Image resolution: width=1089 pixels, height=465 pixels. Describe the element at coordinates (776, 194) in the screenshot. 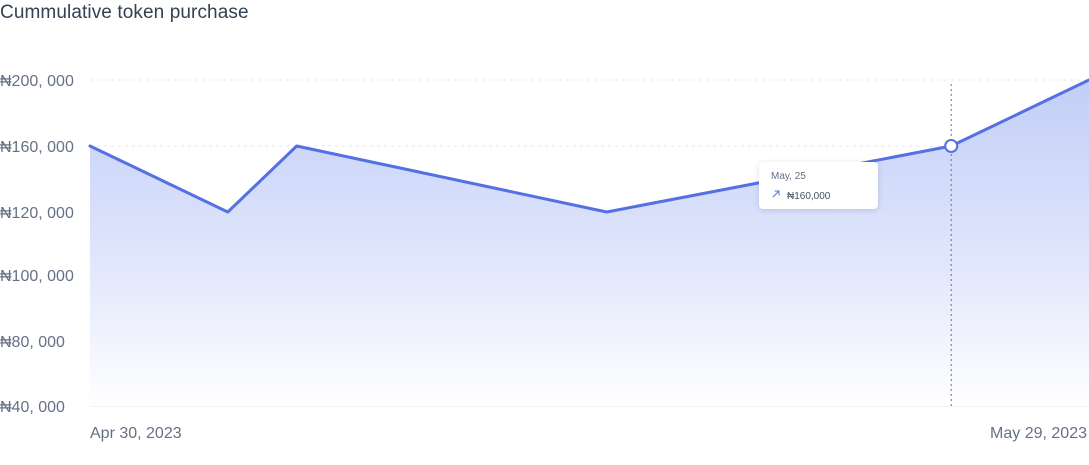

I see `arrow-up-right-icon` at that location.